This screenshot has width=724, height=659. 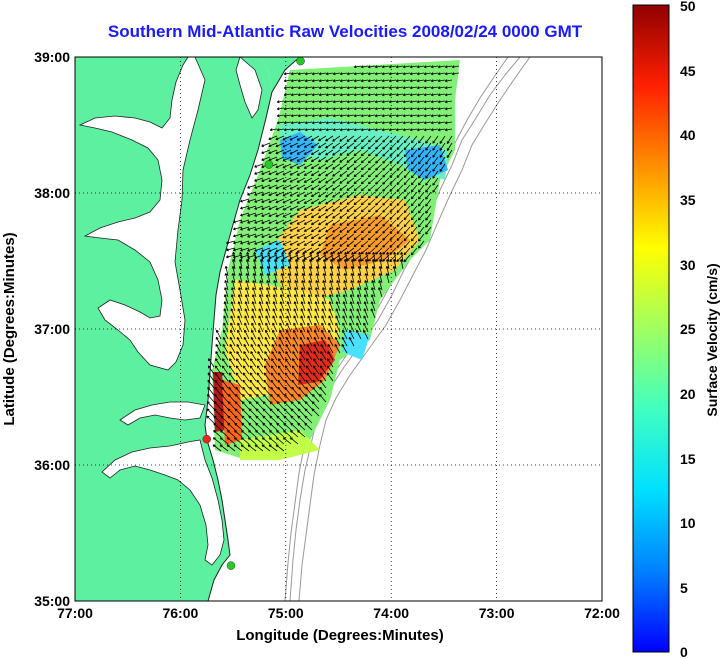 What do you see at coordinates (163, 502) in the screenshot?
I see `pamlico-sound` at bounding box center [163, 502].